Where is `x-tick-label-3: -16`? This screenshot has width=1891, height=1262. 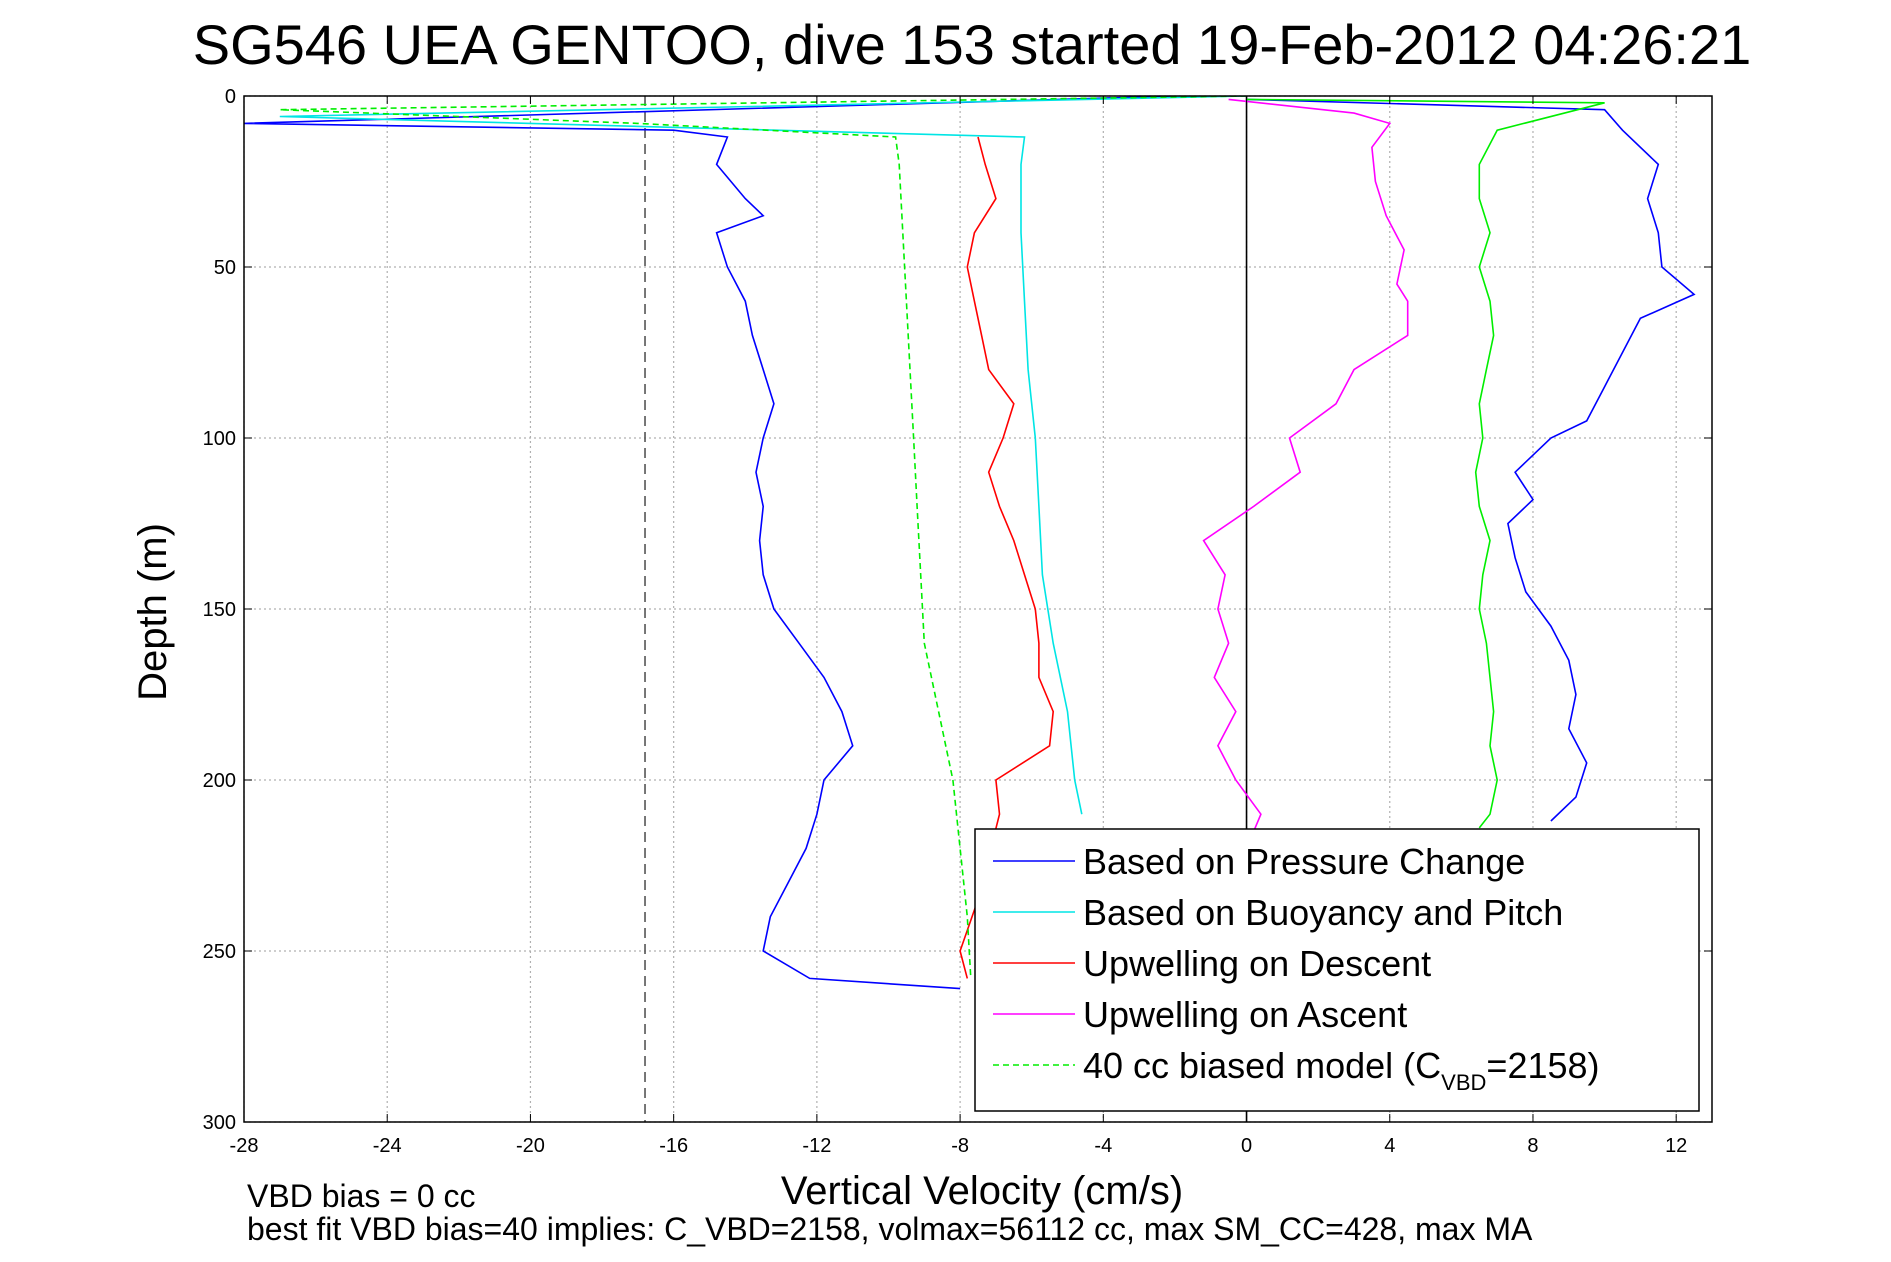
x-tick-label-3: -16 is located at coordinates (673, 1146).